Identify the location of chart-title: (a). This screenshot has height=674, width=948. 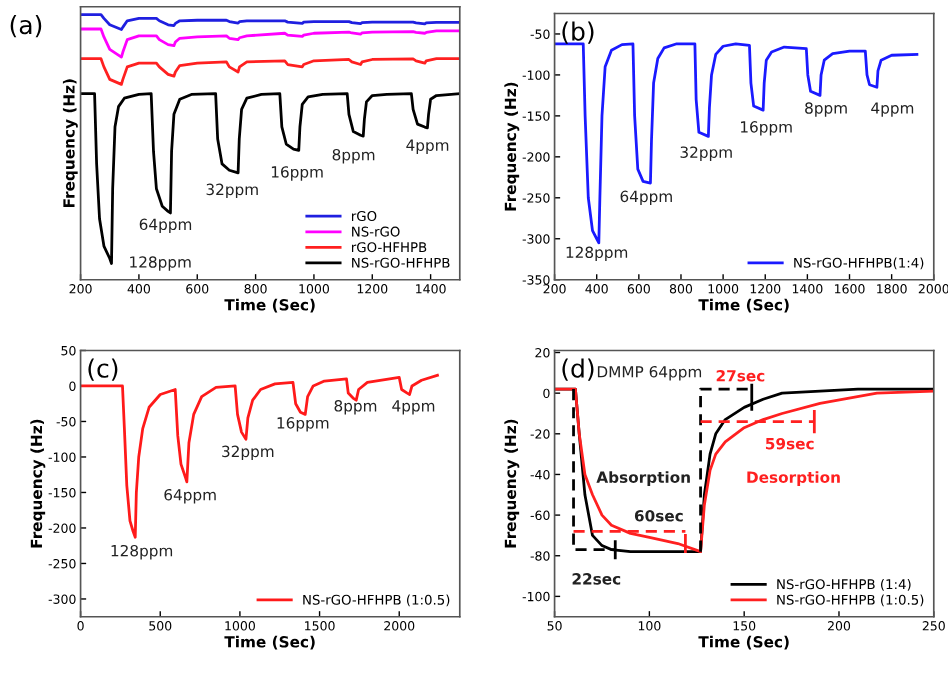
(26, 26).